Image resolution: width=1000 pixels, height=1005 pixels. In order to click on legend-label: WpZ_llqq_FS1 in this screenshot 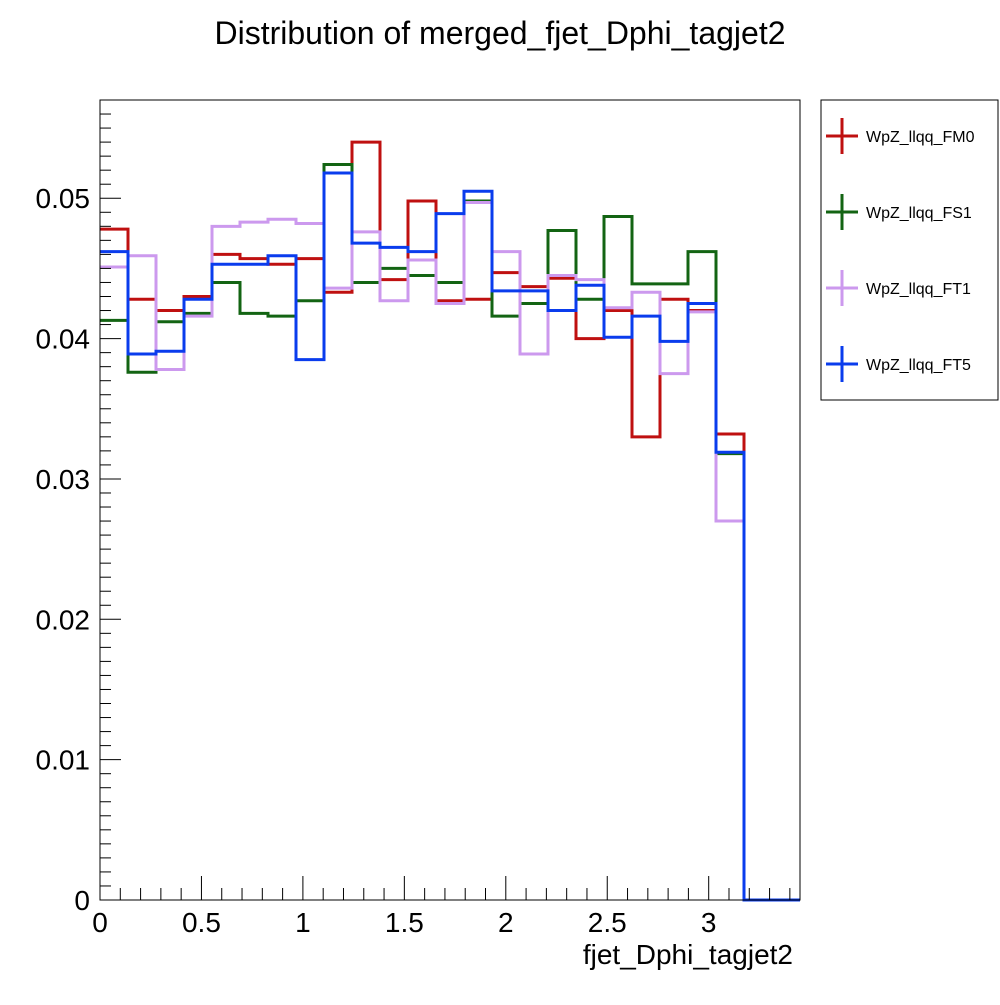, I will do `click(919, 213)`.